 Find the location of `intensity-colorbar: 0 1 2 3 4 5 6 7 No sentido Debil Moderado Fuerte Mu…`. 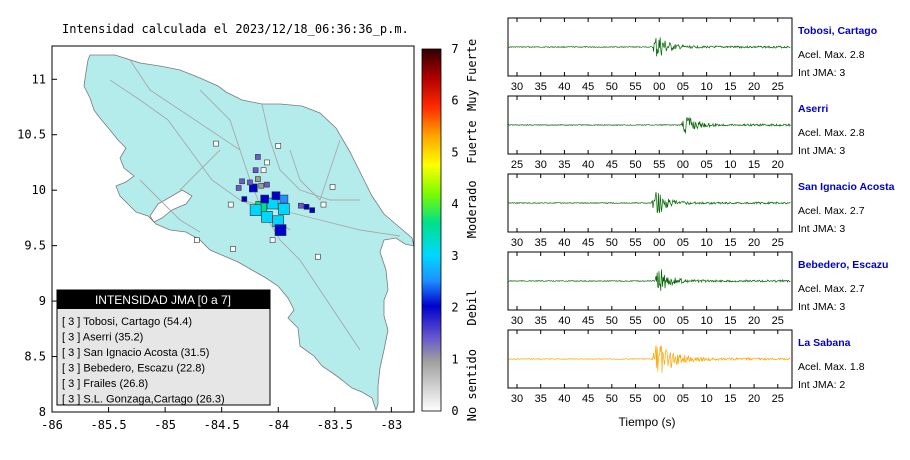

intensity-colorbar: 0 1 2 3 4 5 6 7 No sentido Debil Moderado Fuerte Mu… is located at coordinates (450, 230).